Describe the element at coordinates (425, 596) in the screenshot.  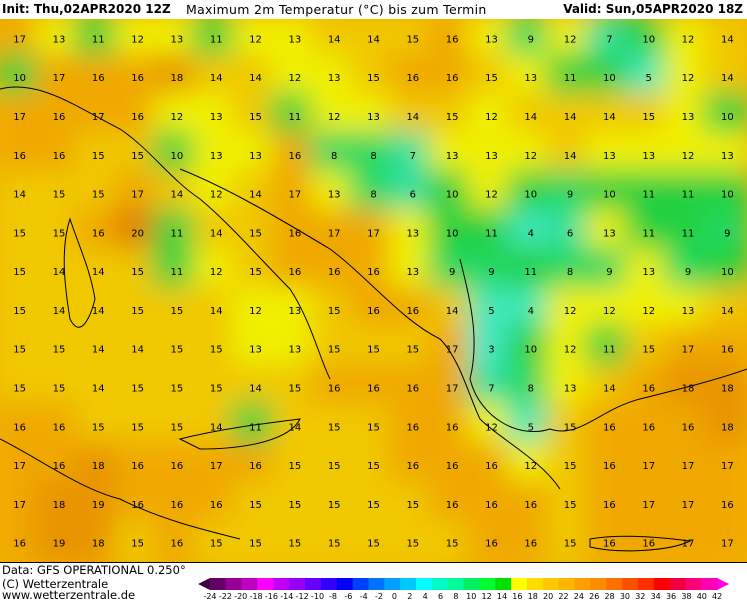
I see `legend-tick-label: 4` at that location.